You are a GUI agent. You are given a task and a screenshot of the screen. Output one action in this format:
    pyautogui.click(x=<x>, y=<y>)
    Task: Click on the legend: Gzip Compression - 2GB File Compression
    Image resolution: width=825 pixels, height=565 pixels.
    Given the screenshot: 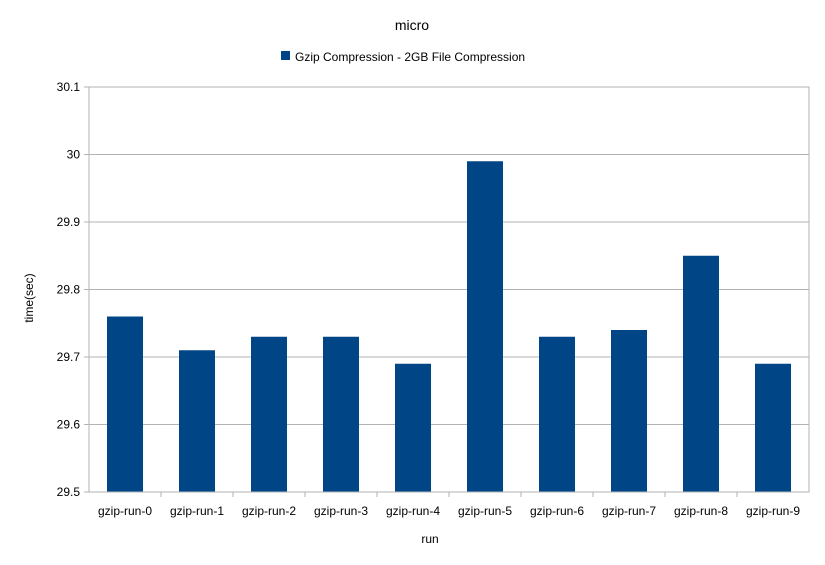 What is the action you would take?
    pyautogui.click(x=403, y=57)
    